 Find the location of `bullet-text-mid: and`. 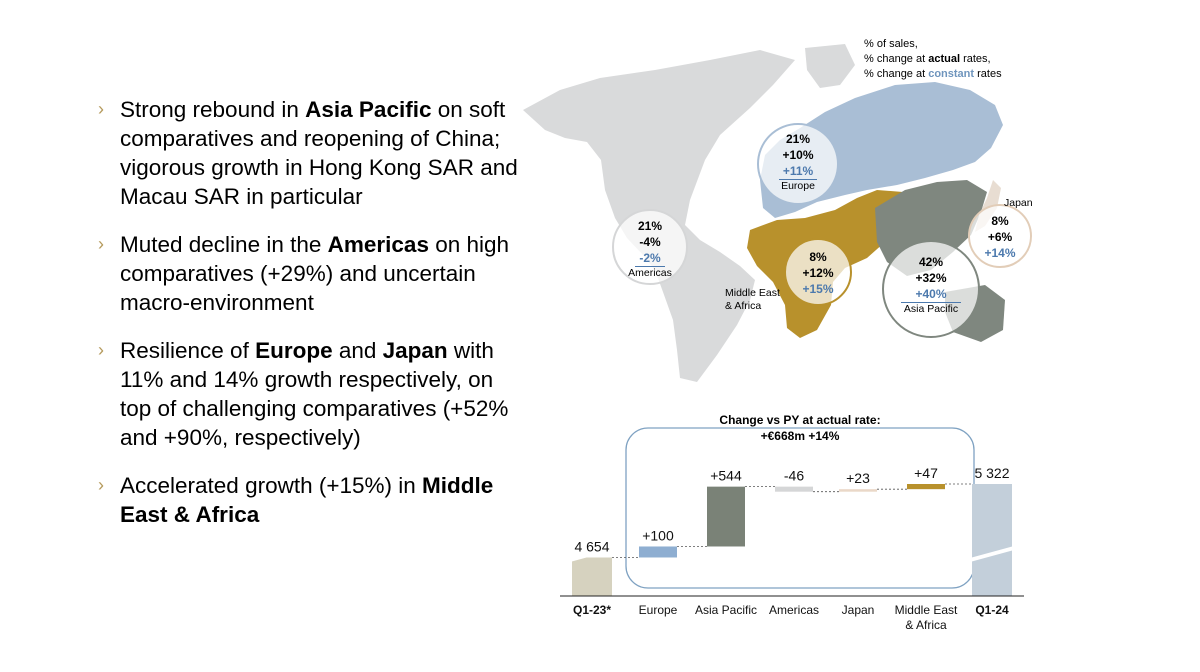

bullet-text-mid: and is located at coordinates (357, 350).